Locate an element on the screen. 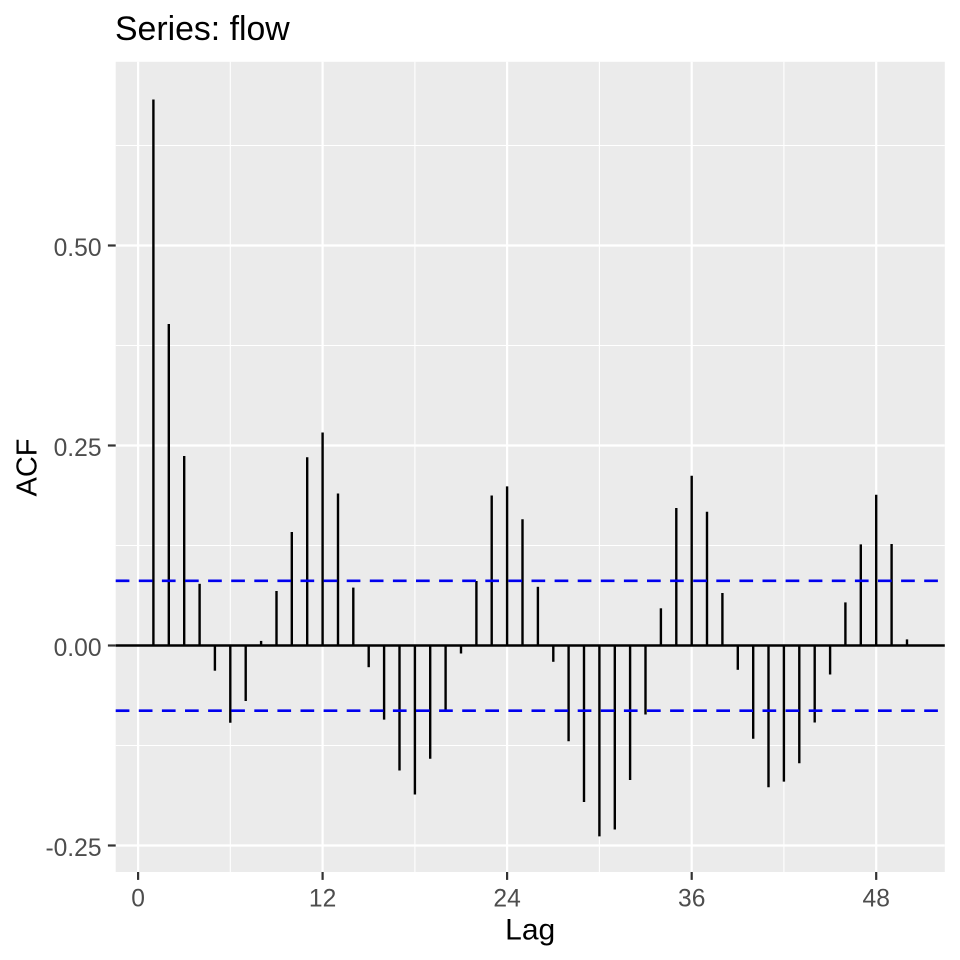 This screenshot has width=960, height=960. svg-text: 24 is located at coordinates (506, 898).